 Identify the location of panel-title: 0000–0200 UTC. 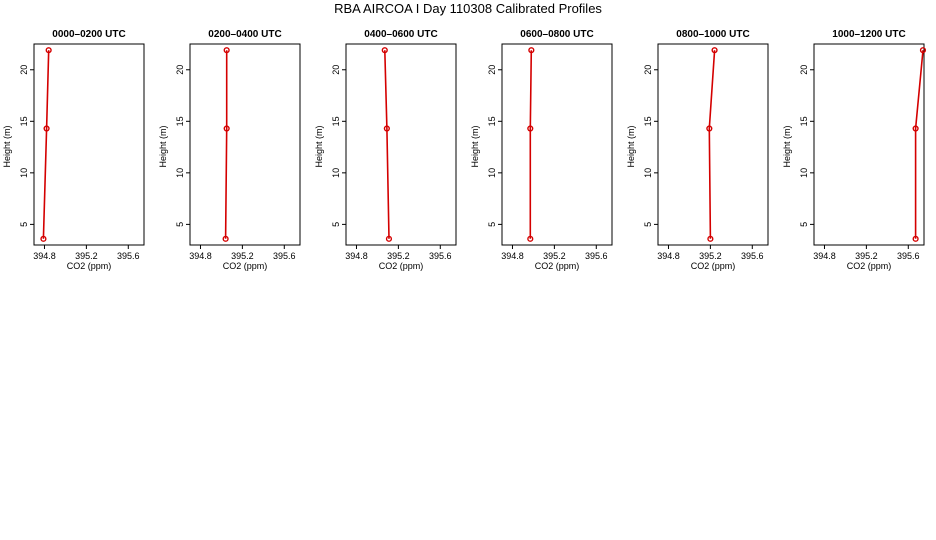
(88, 34).